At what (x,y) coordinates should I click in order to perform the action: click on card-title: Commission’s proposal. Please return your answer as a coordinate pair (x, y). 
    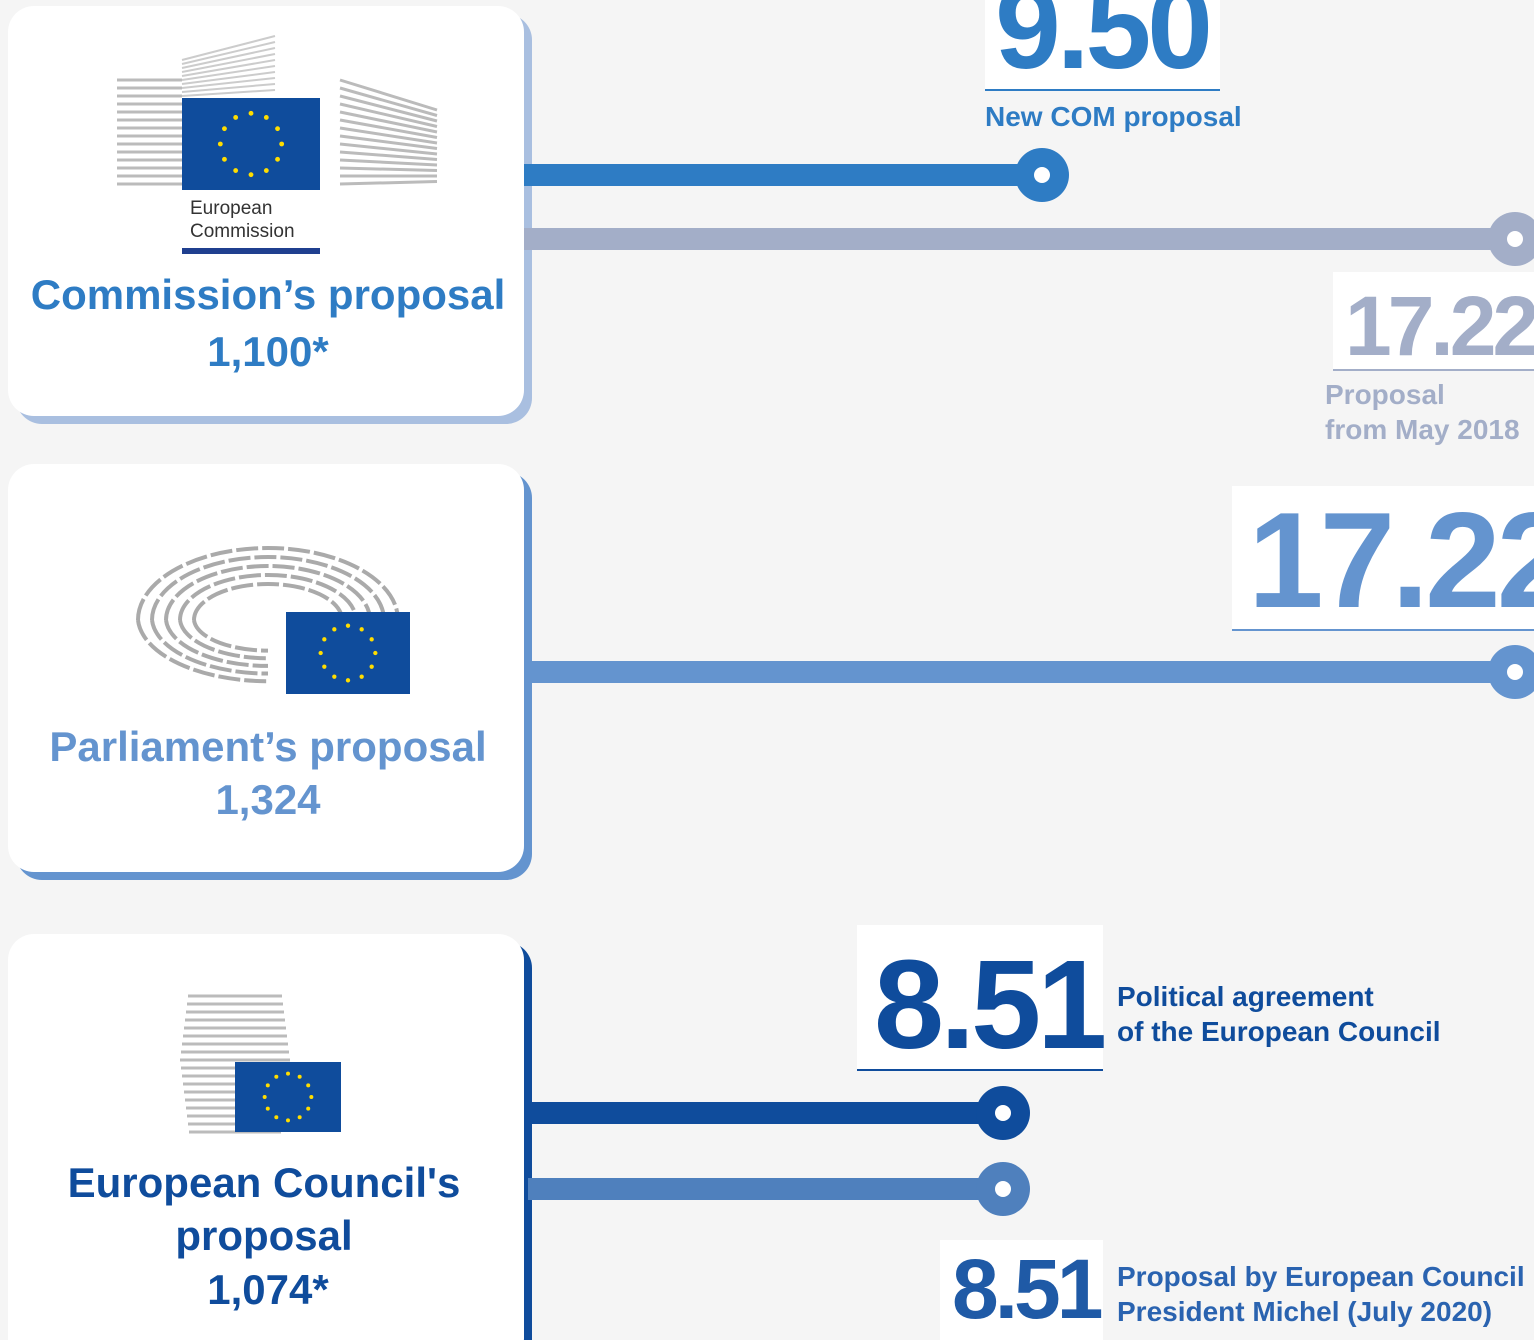
    Looking at the image, I should click on (268, 294).